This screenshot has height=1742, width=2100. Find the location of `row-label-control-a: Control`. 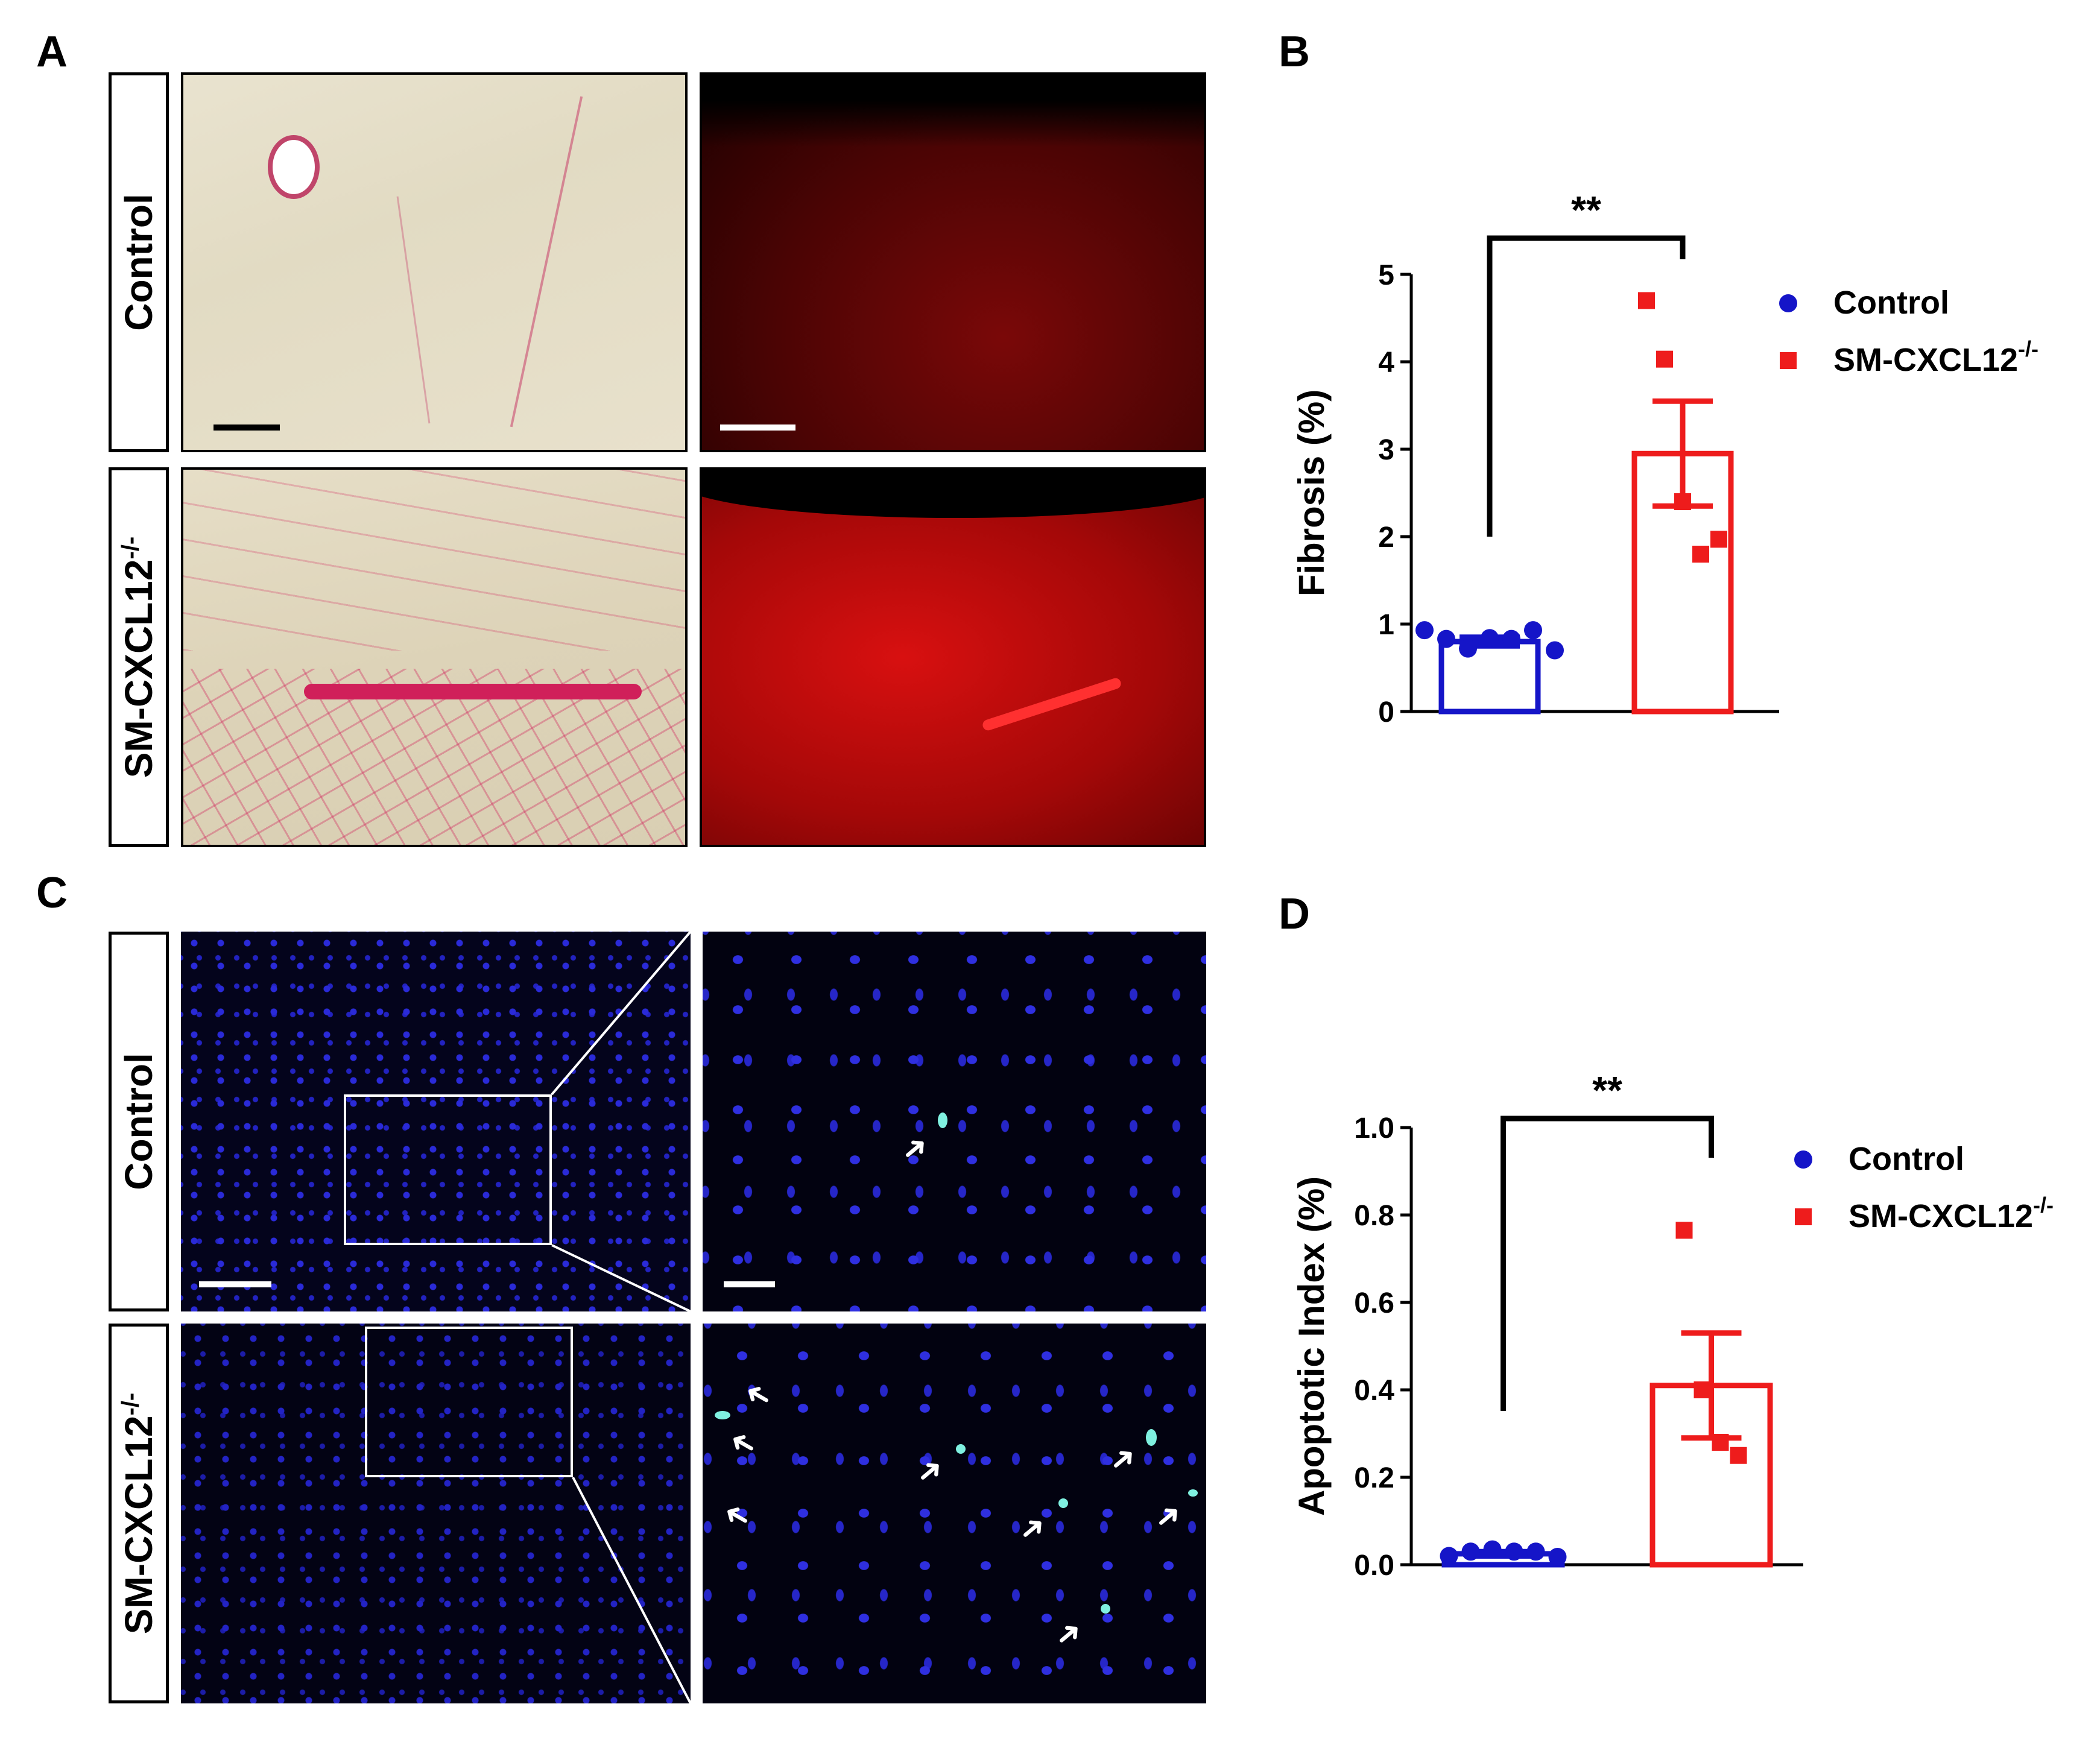

row-label-control-a: Control is located at coordinates (139, 262).